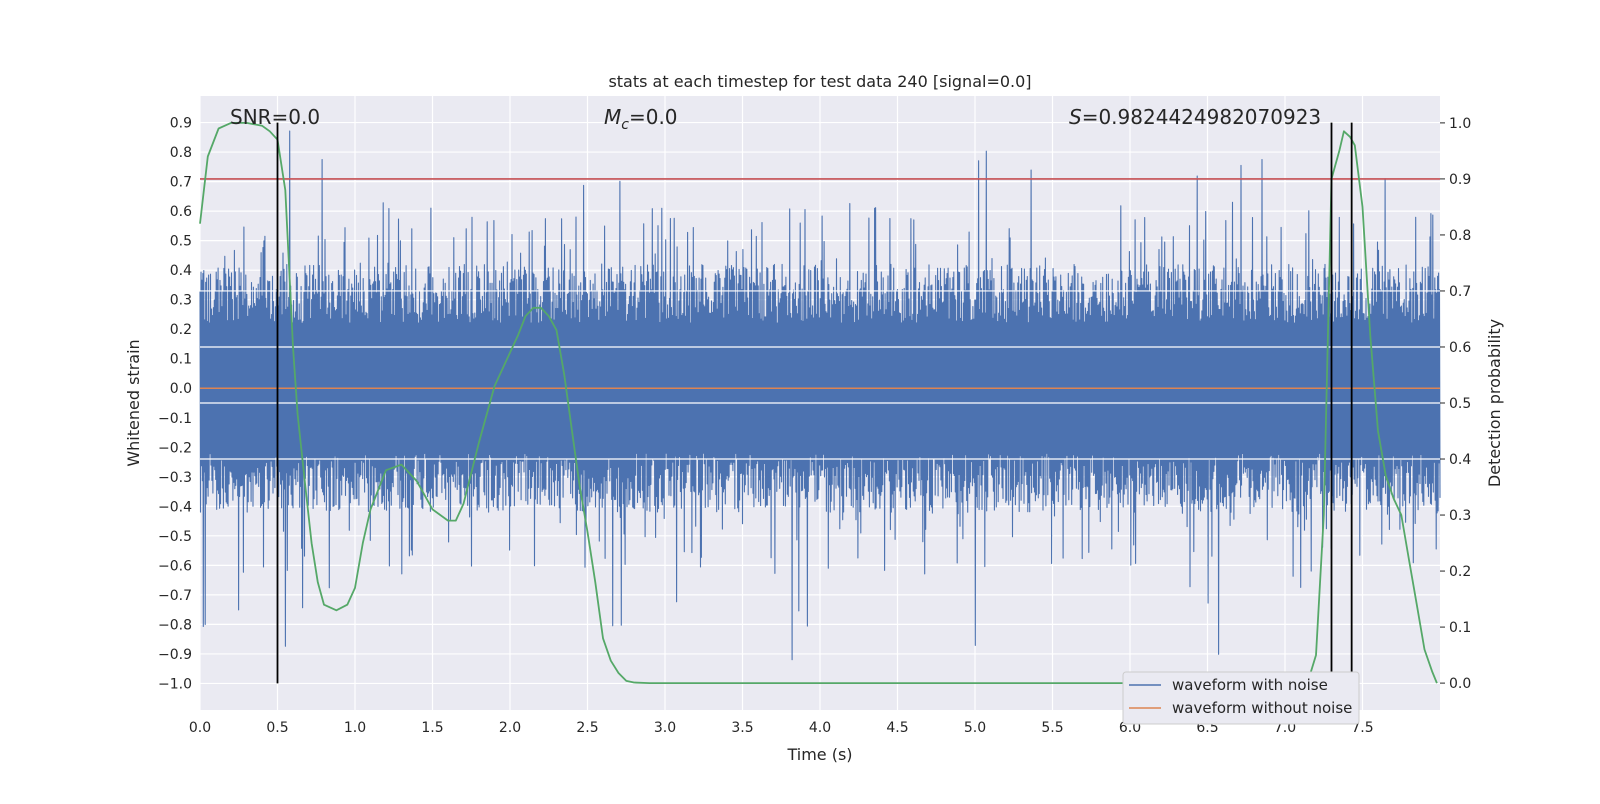 This screenshot has height=804, width=1600. I want to click on left-y-tick-label: 0.3, so click(181, 301).